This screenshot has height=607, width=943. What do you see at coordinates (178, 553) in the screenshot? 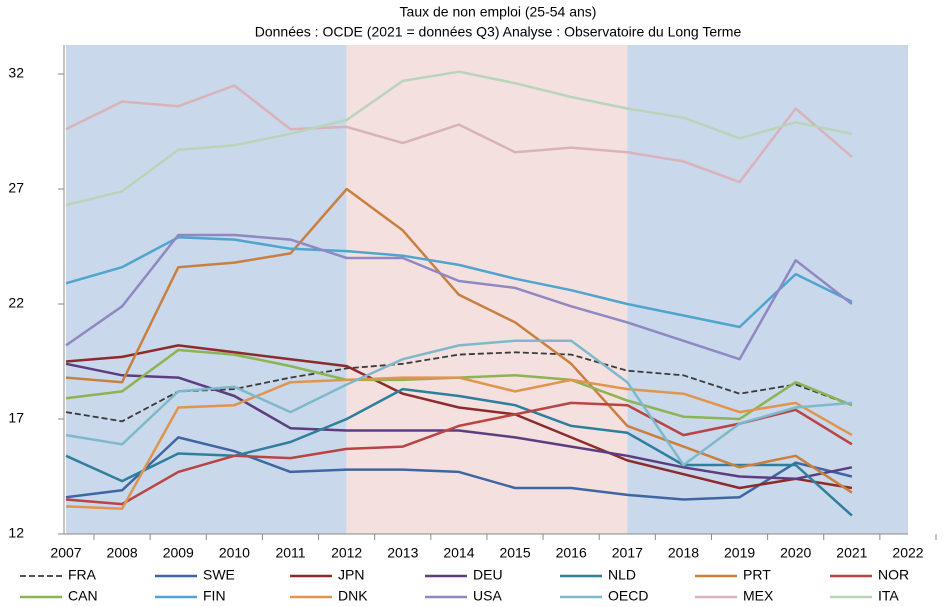
I see `x-tick-label: 2009` at bounding box center [178, 553].